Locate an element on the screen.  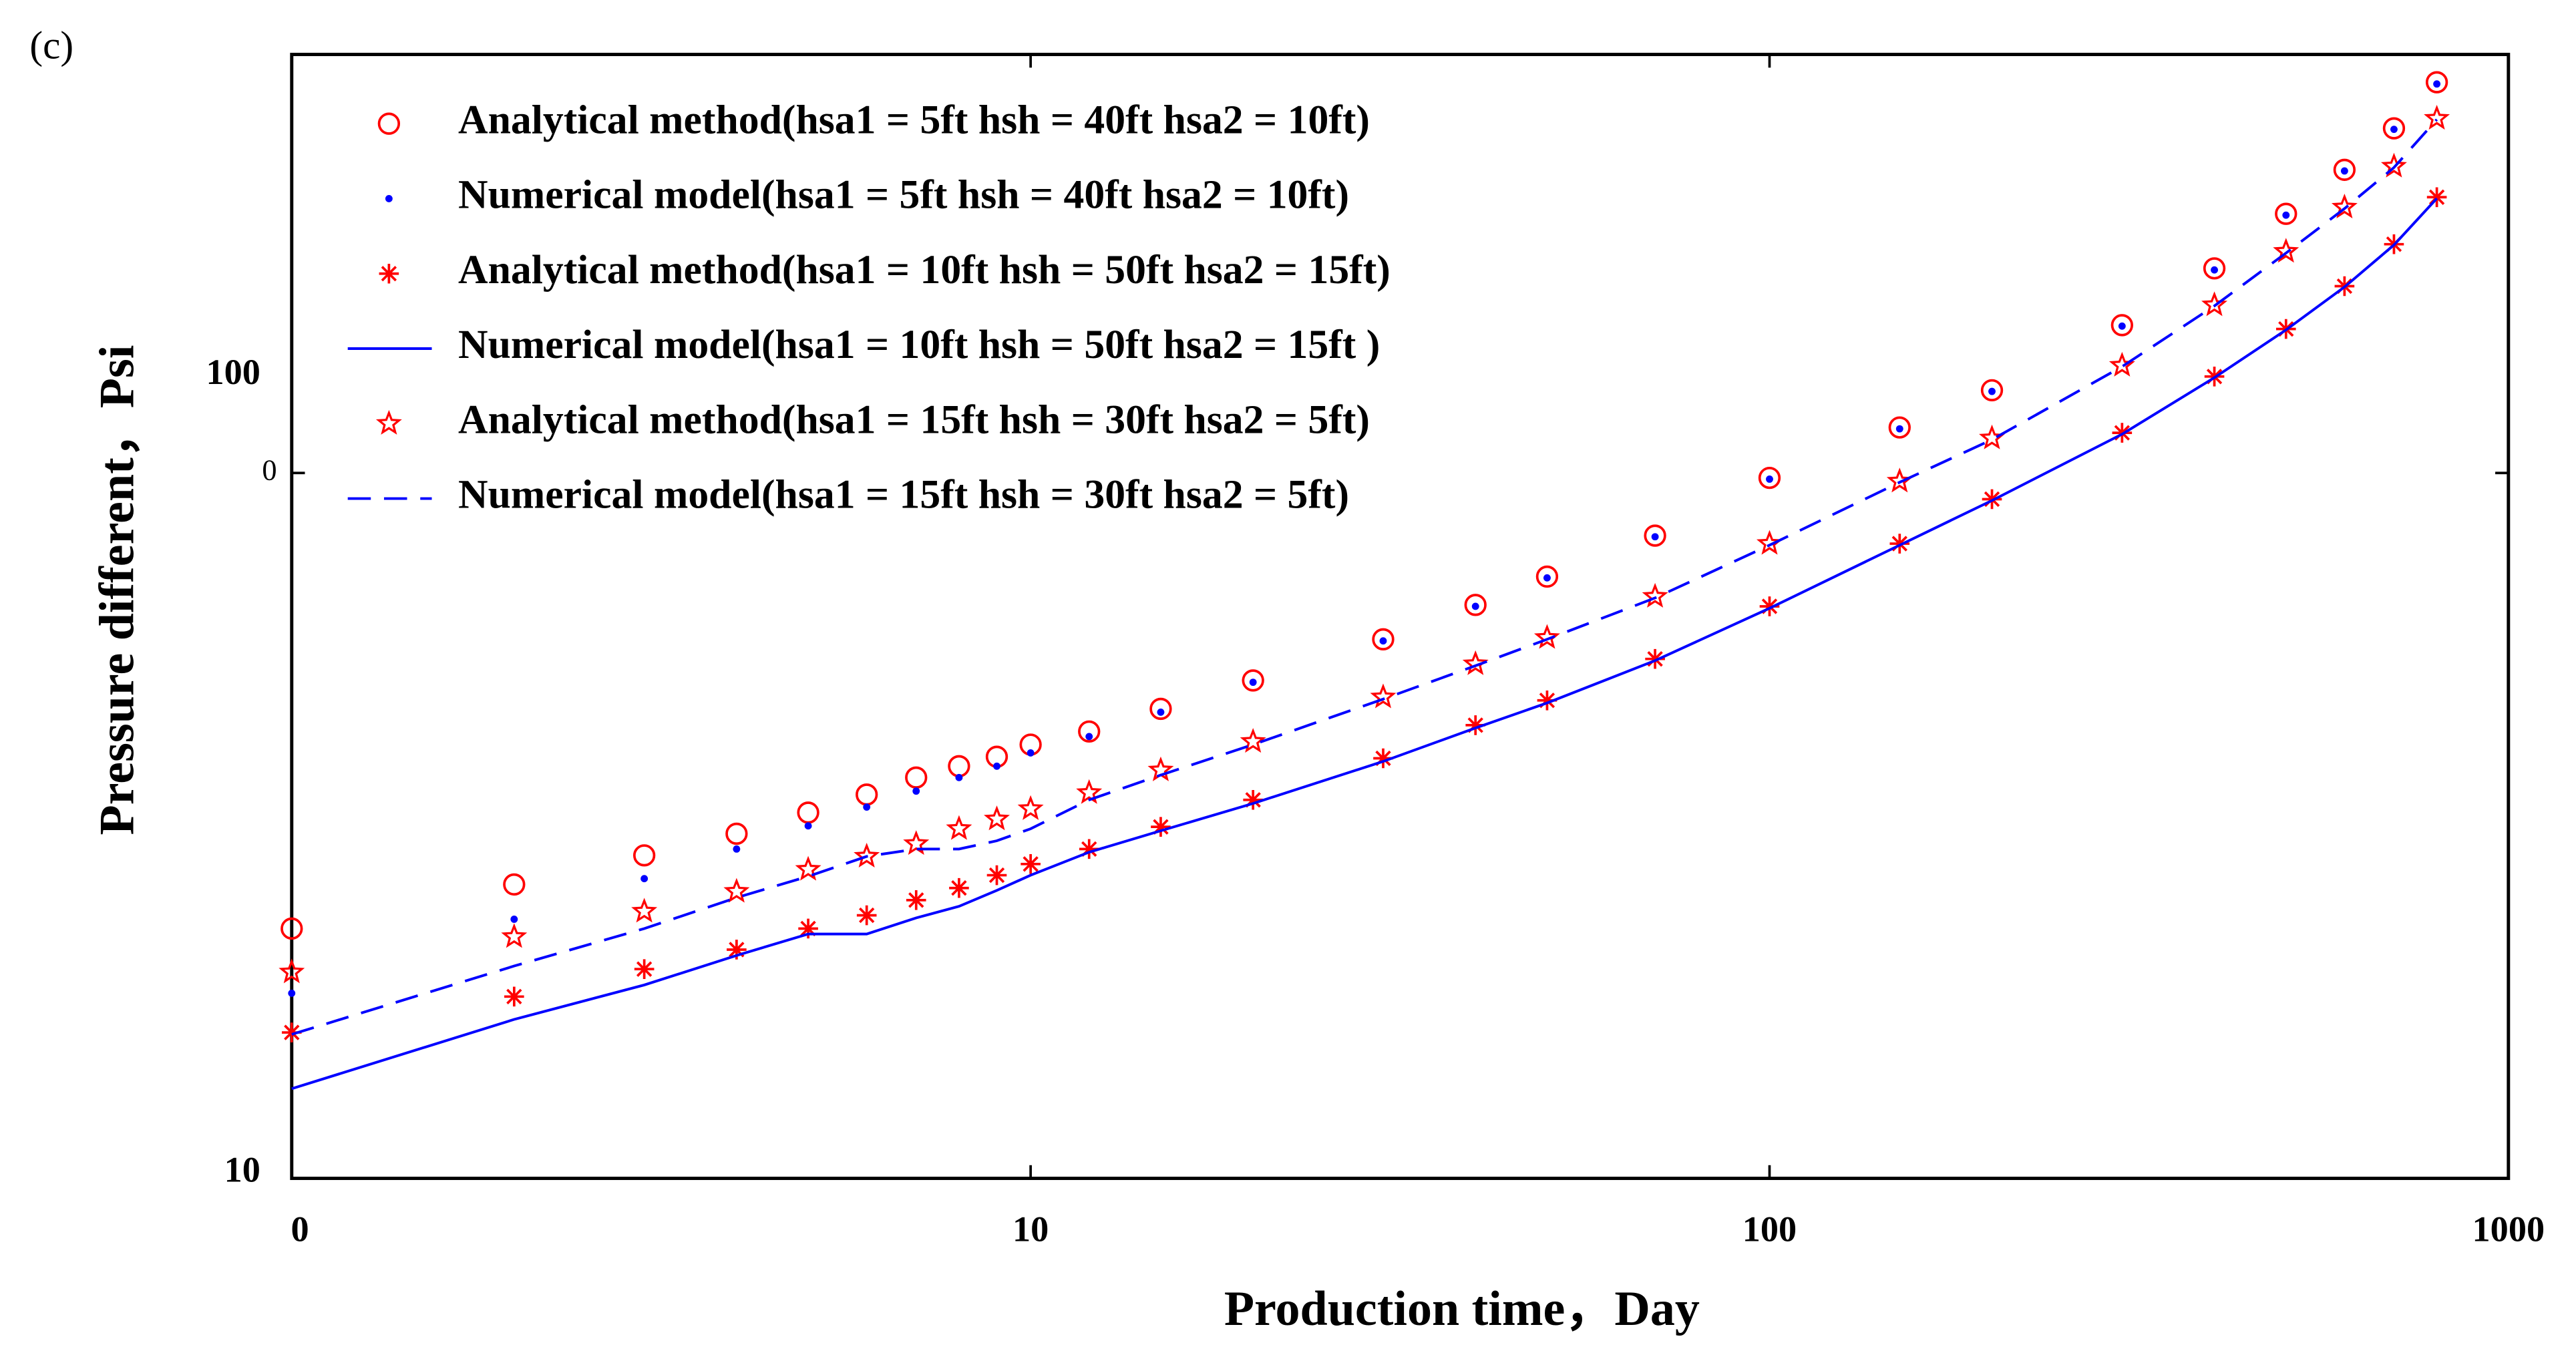
x-tick-label: 10 is located at coordinates (1031, 1229).